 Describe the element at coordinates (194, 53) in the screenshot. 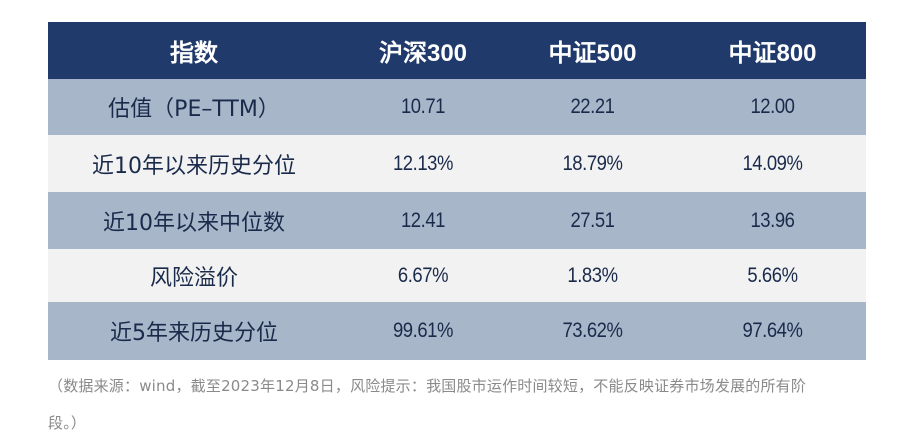

I see `header-index: 指数` at that location.